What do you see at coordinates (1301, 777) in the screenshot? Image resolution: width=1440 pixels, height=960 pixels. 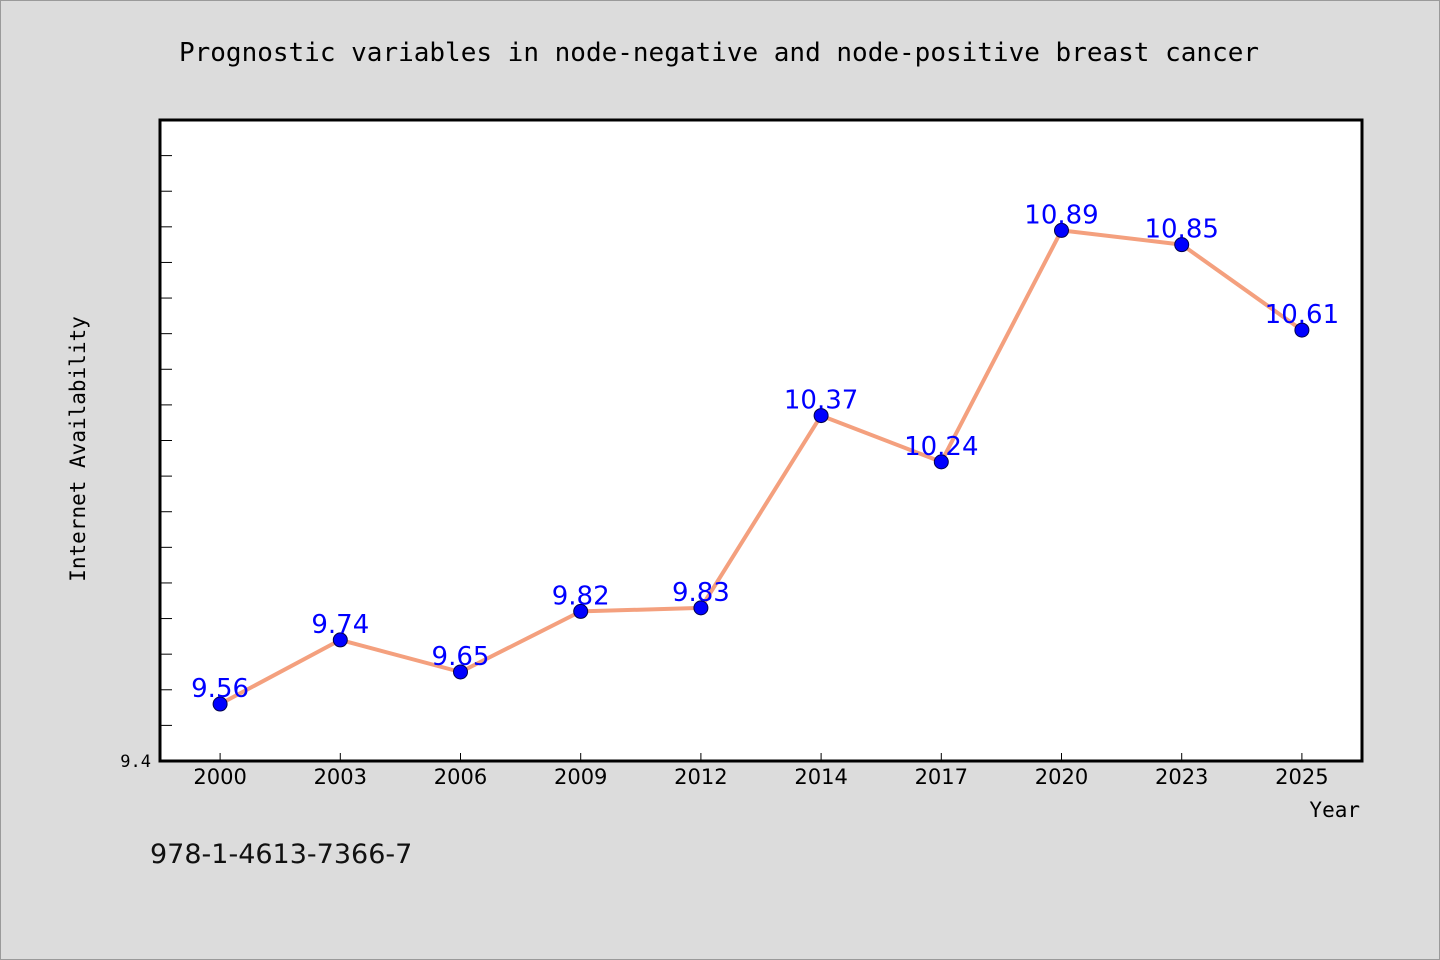 I see `x-tick-label: 2025` at bounding box center [1301, 777].